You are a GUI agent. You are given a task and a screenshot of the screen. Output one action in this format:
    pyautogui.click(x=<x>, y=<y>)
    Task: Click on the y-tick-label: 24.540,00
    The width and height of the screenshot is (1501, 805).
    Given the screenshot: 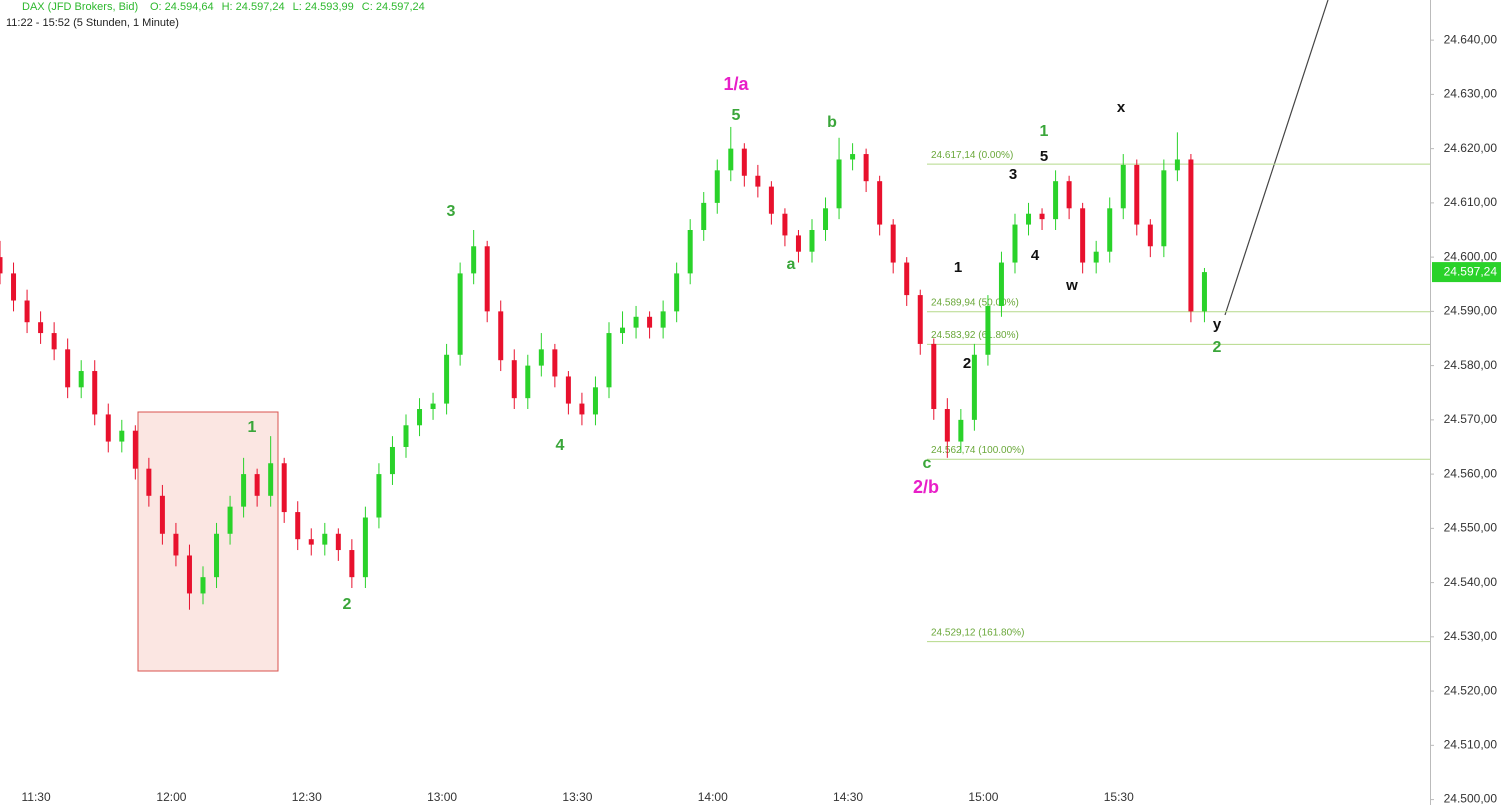 What is the action you would take?
    pyautogui.click(x=1471, y=582)
    